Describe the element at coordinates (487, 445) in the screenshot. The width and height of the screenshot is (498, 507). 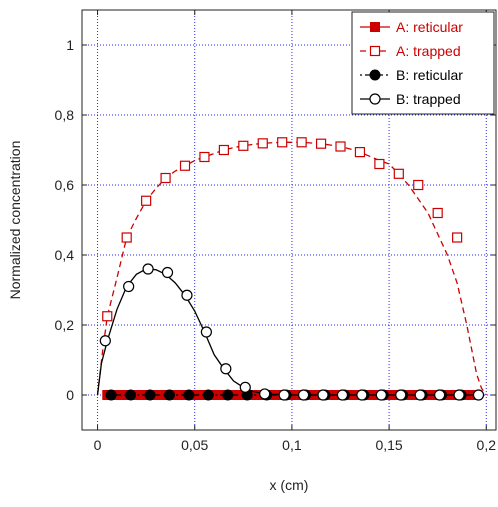
I see `x-tick-label: 0,2` at that location.